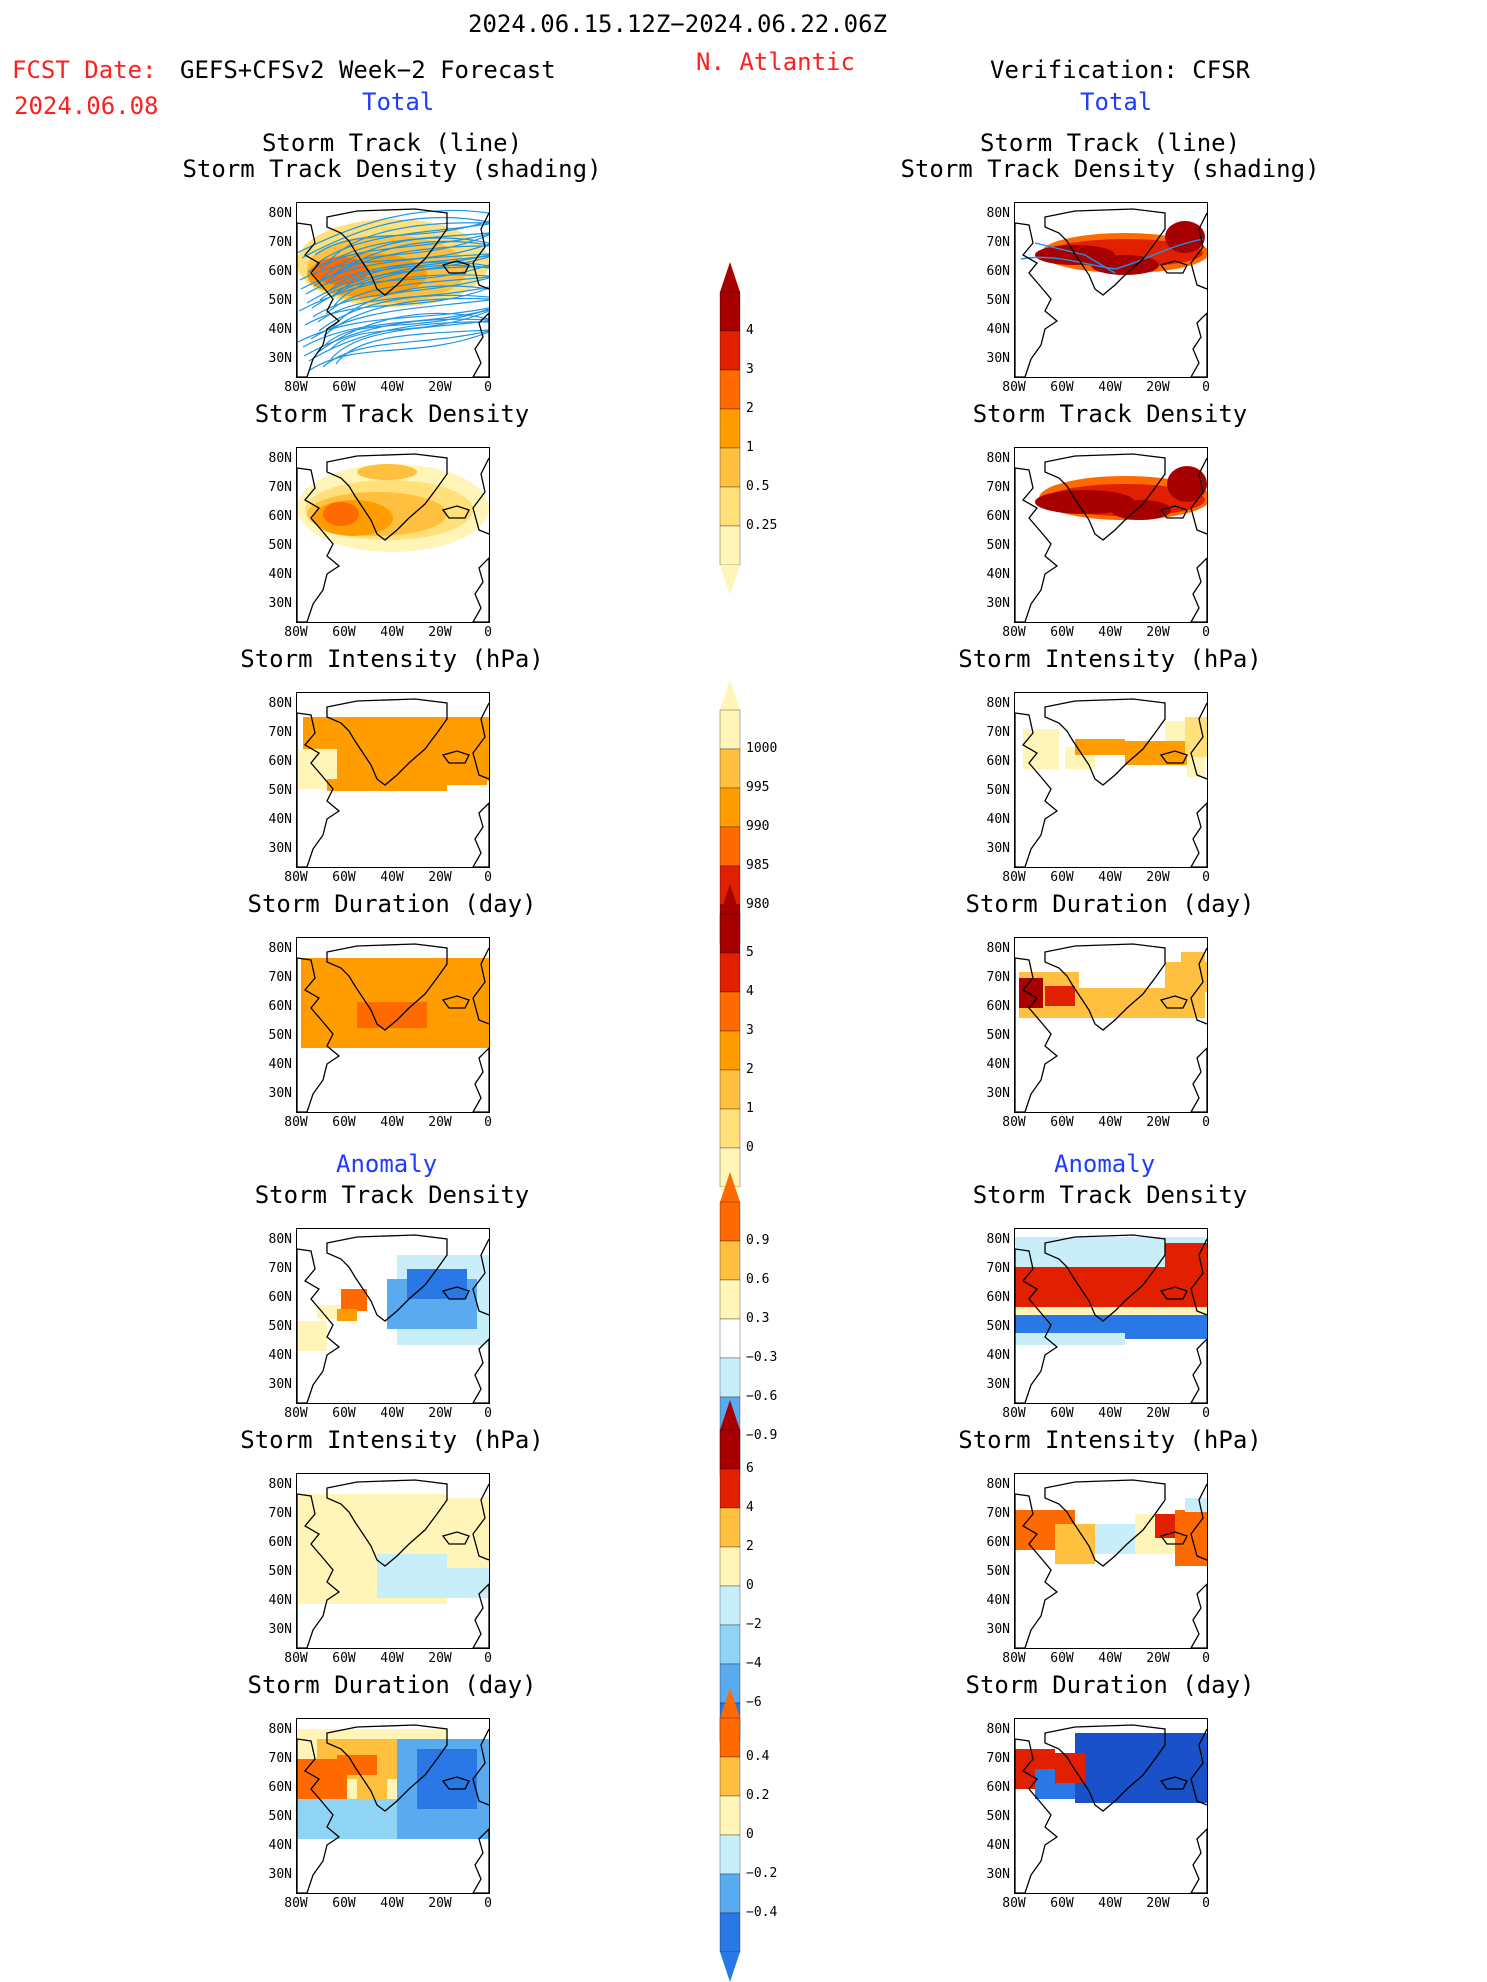  What do you see at coordinates (762, 1396) in the screenshot?
I see `colorbar-label: −0.6` at bounding box center [762, 1396].